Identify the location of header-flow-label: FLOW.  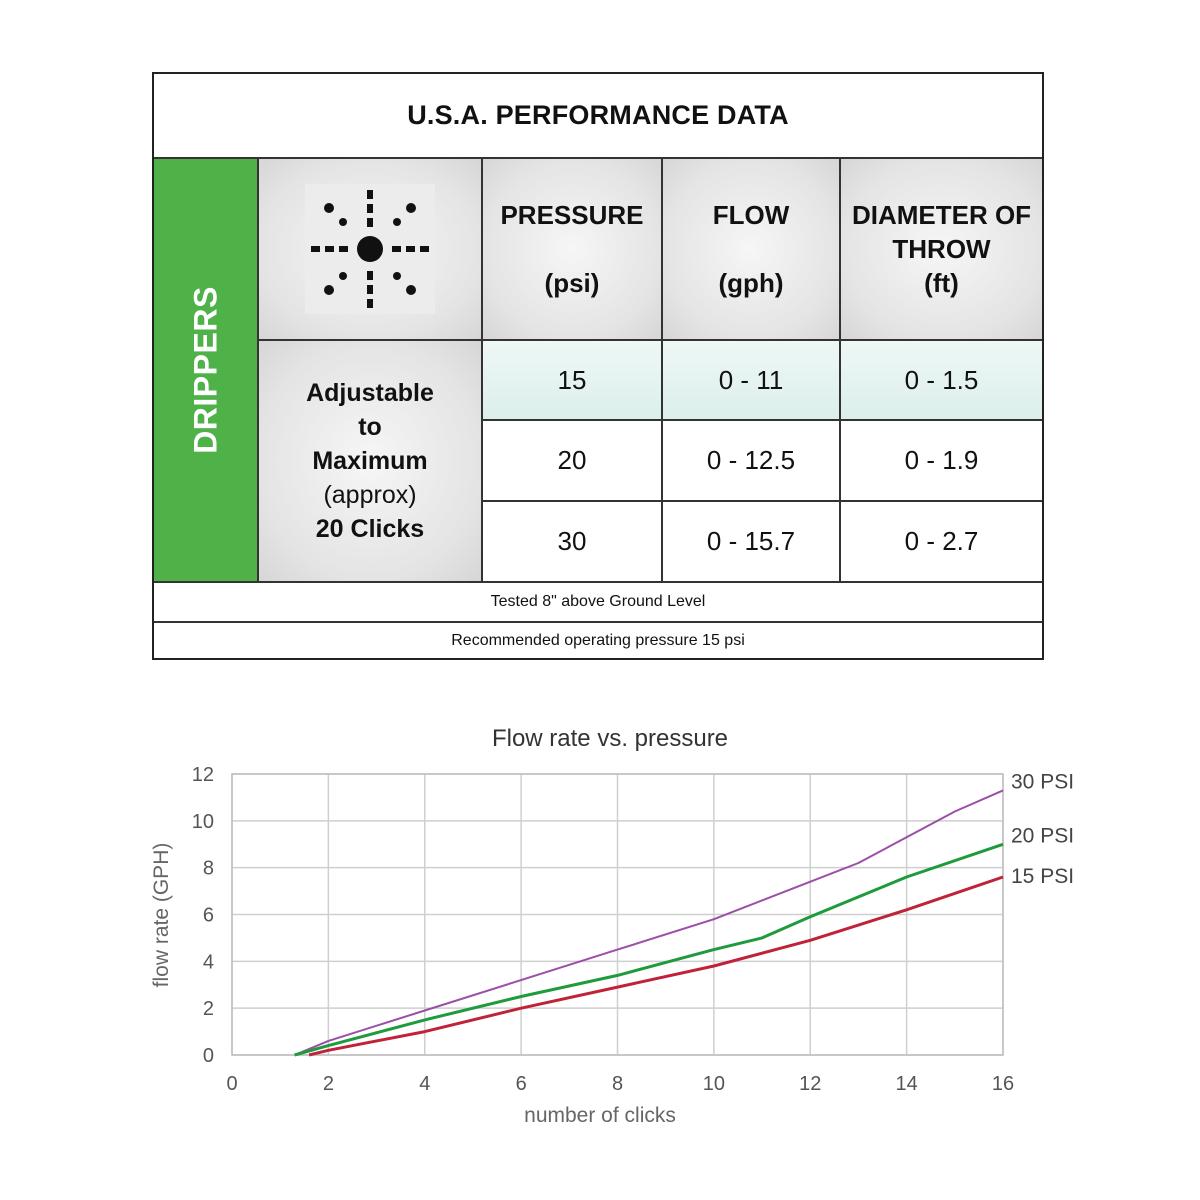
(751, 215).